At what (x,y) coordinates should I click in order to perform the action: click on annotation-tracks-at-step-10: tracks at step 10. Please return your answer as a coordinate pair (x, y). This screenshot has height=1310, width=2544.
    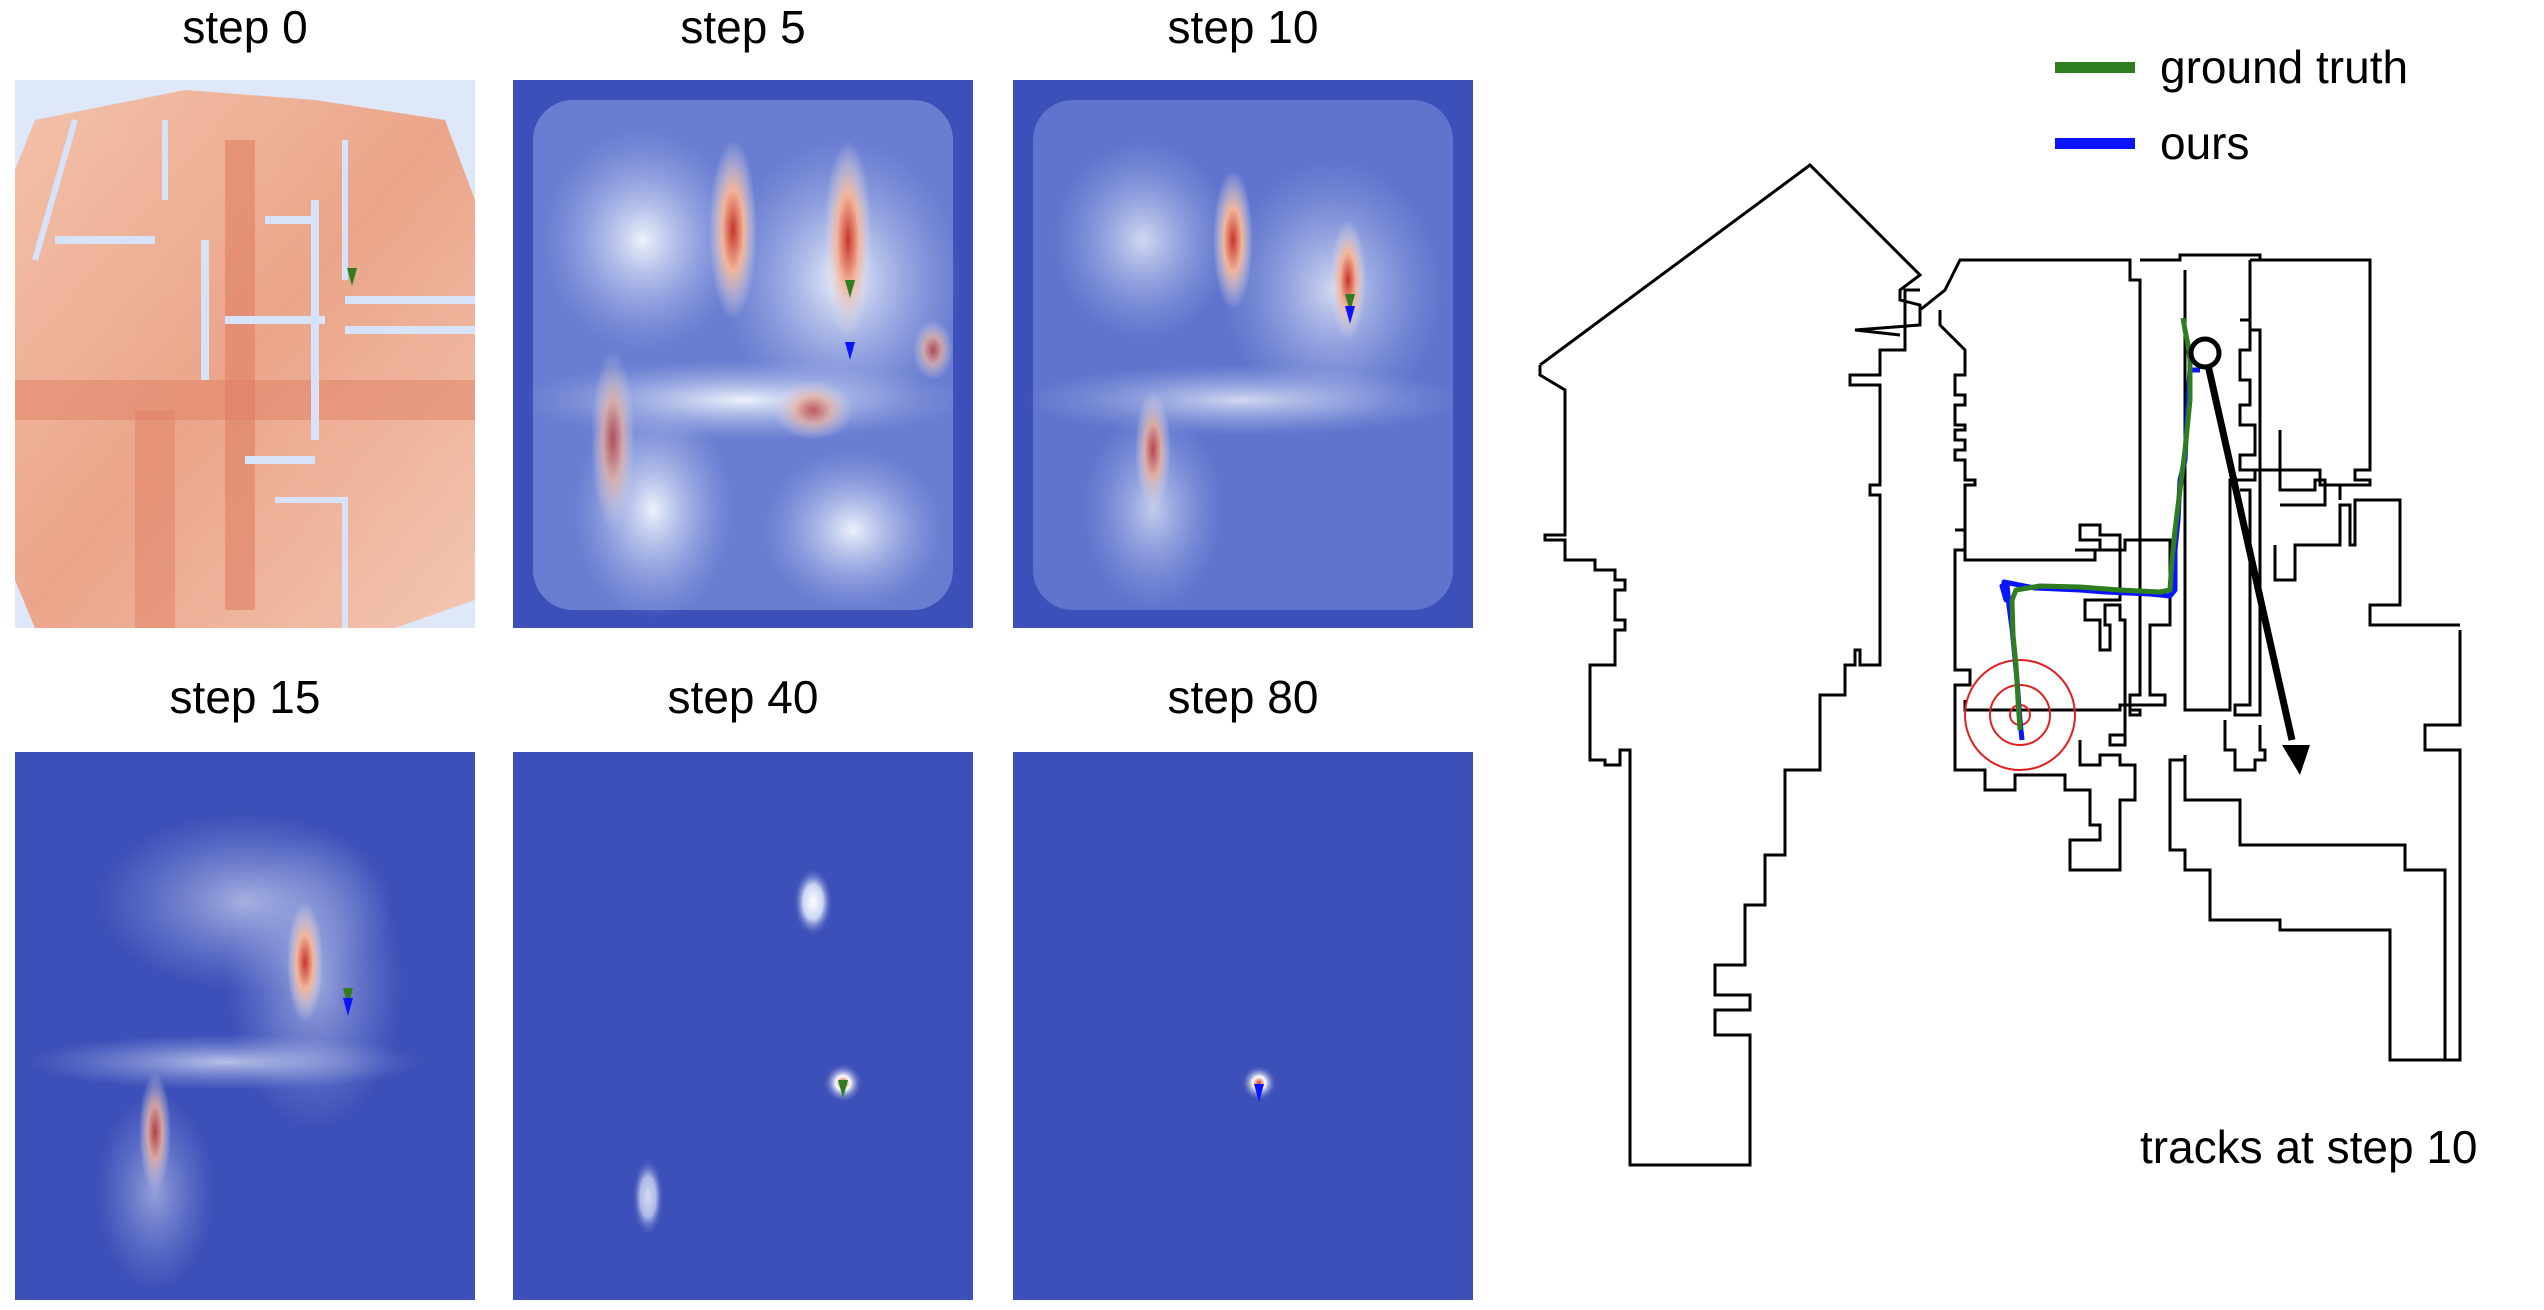
    Looking at the image, I should click on (2309, 1147).